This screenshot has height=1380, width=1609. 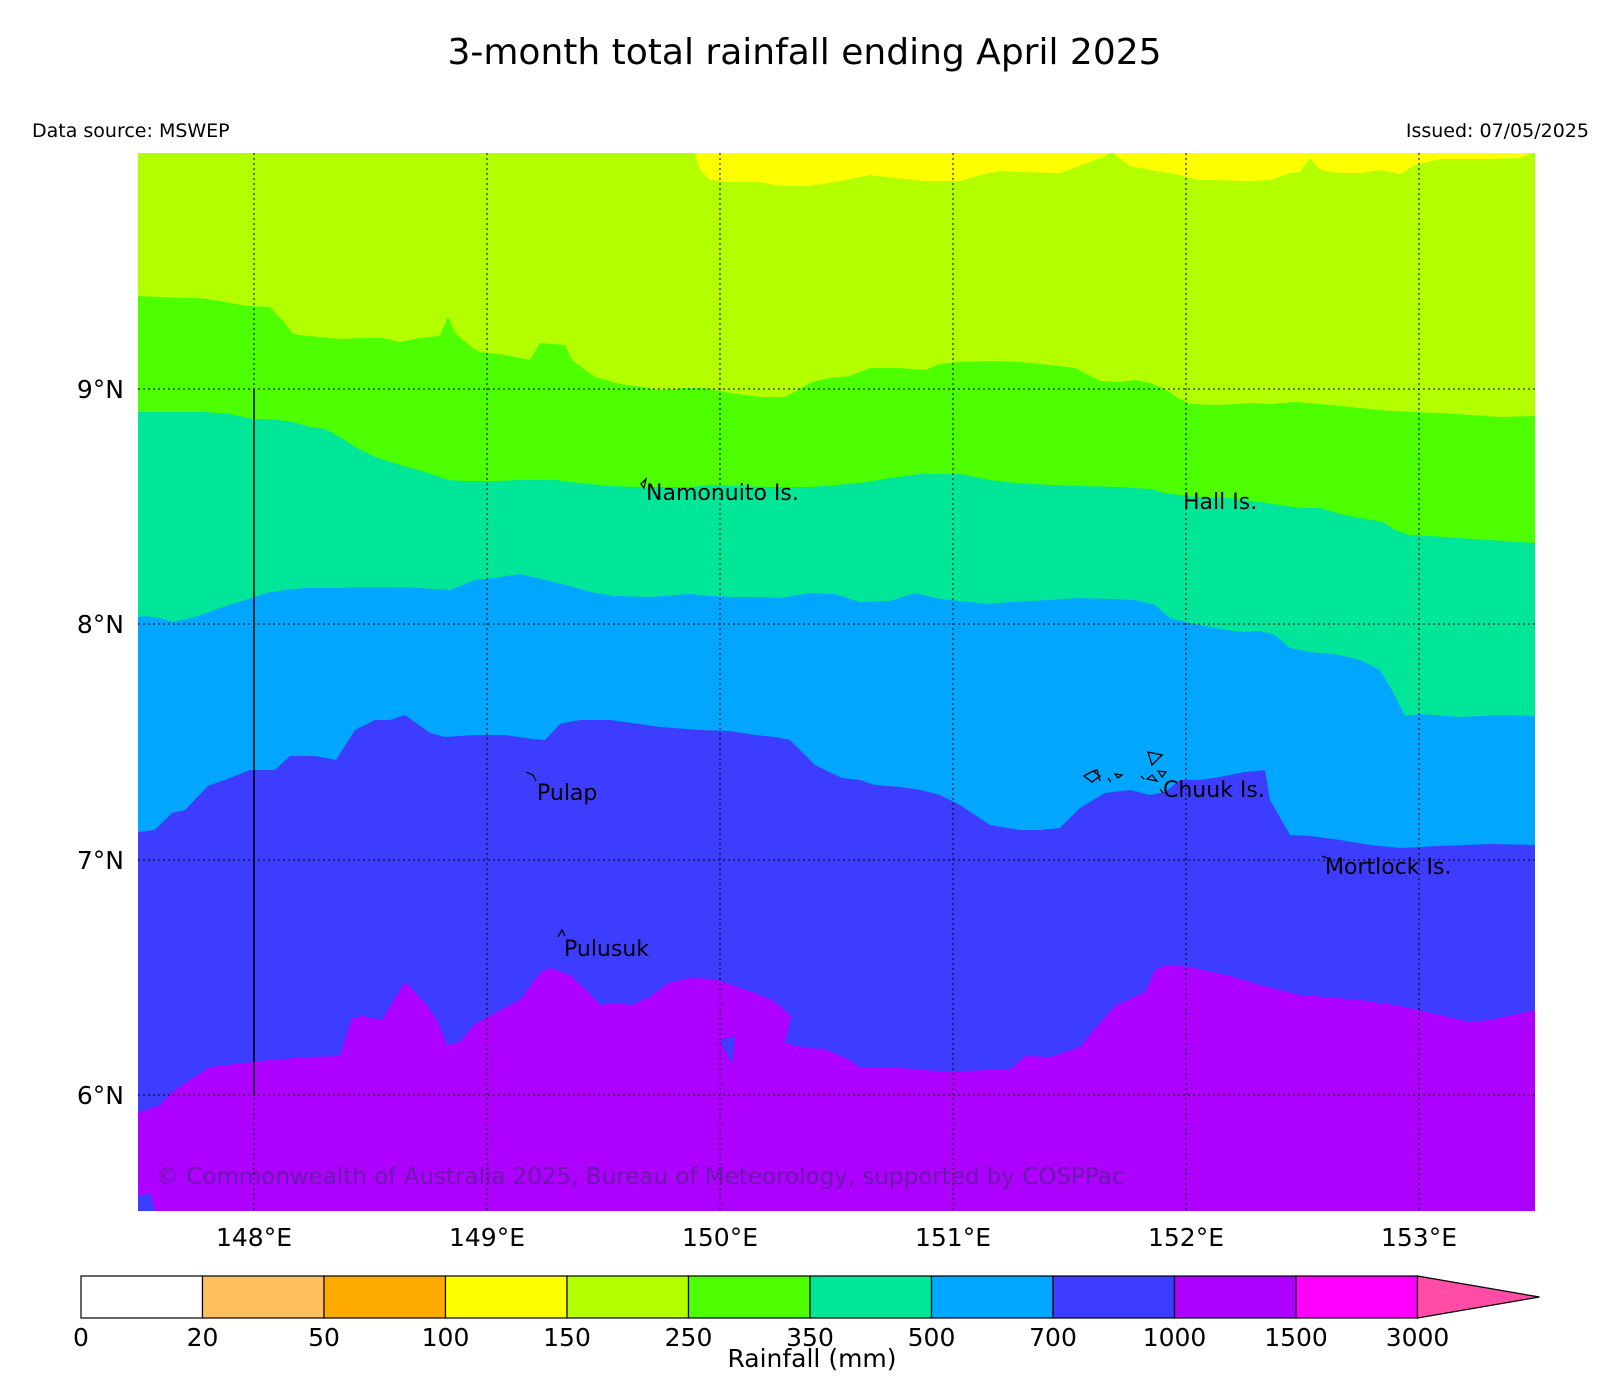 What do you see at coordinates (1220, 502) in the screenshot?
I see `place-label-hall: Hall Is.` at bounding box center [1220, 502].